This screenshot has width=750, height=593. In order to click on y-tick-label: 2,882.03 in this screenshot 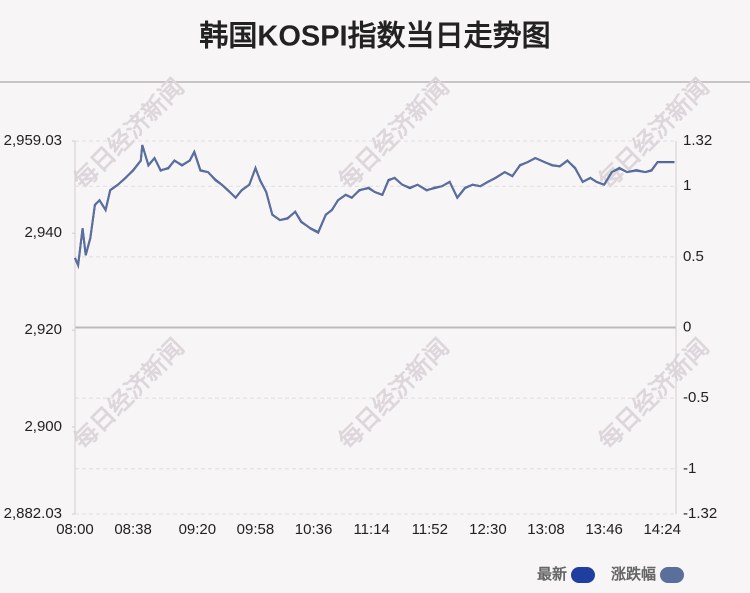, I will do `click(33, 513)`.